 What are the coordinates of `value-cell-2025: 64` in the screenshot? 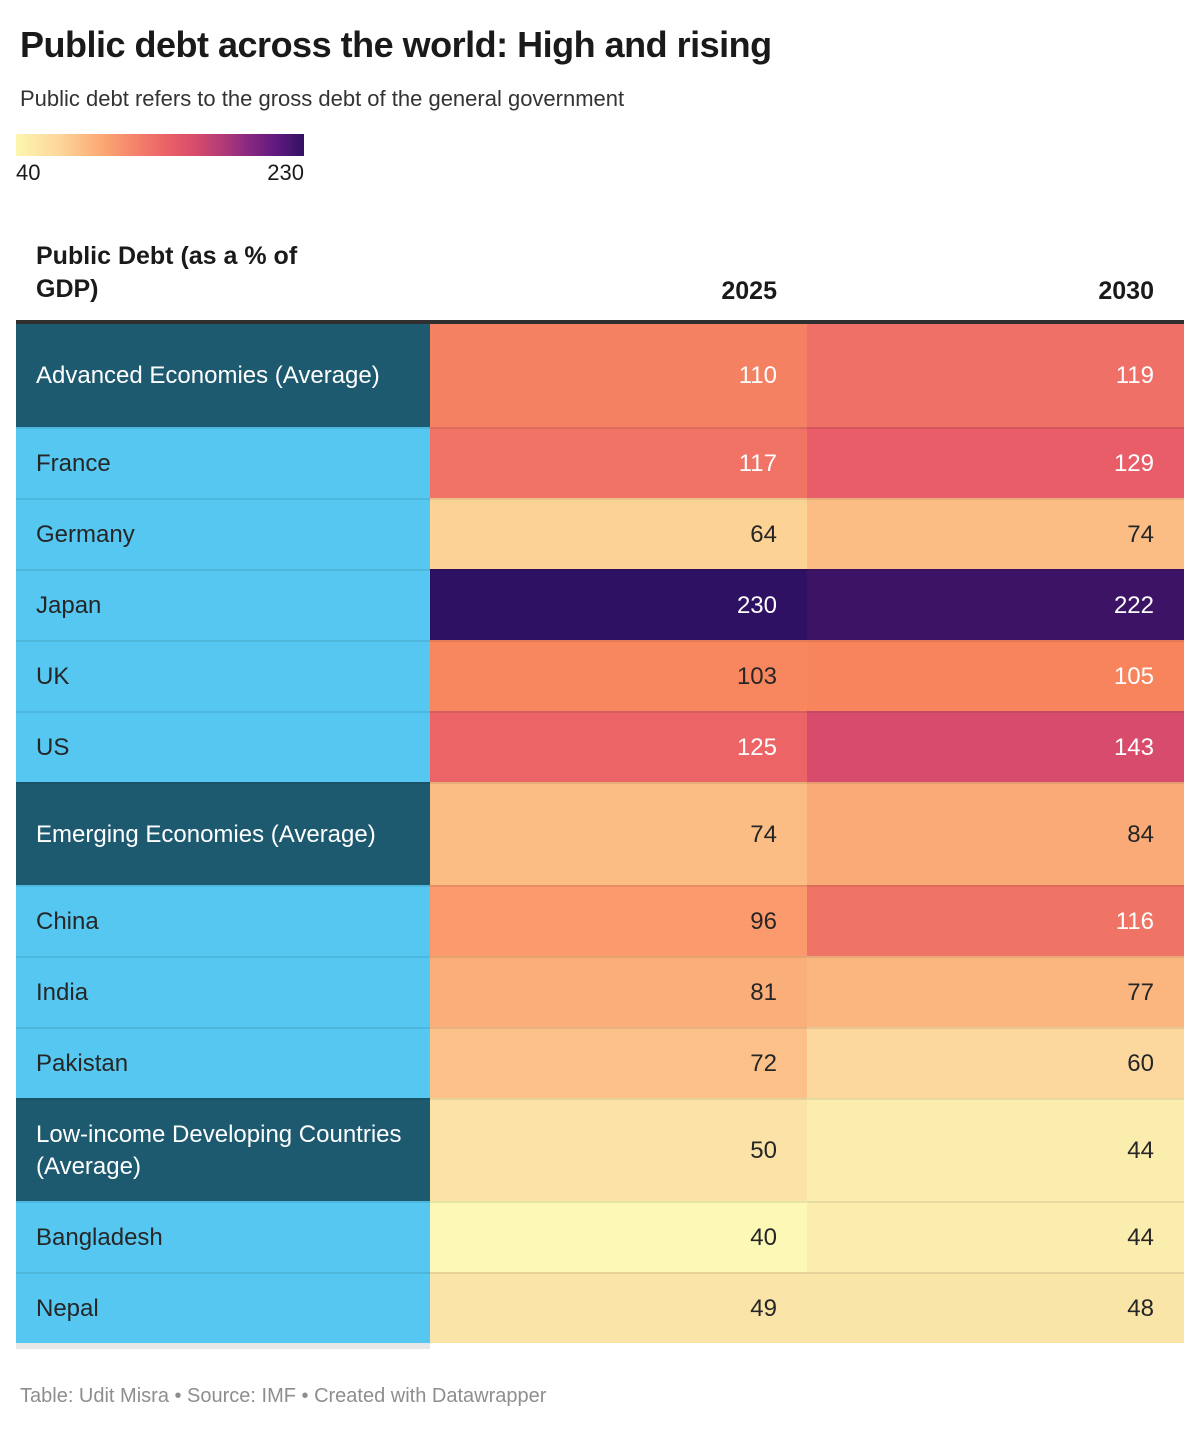 It's located at (618, 533).